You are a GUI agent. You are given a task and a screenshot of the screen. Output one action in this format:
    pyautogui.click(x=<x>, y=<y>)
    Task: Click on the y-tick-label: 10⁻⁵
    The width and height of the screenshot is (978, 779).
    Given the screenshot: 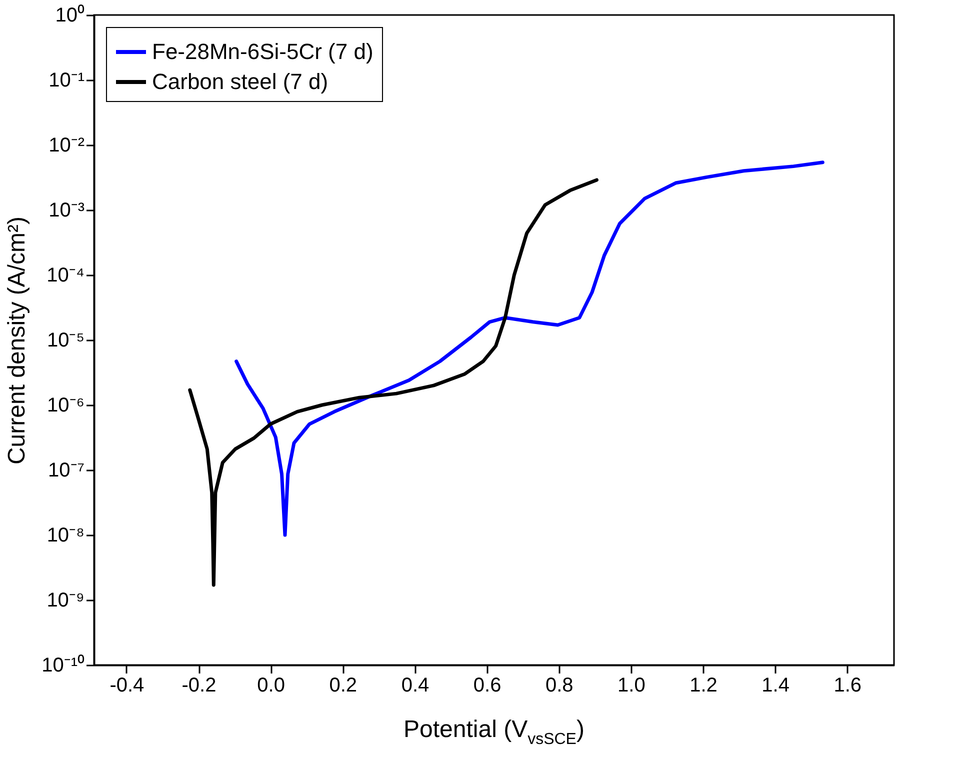 What is the action you would take?
    pyautogui.click(x=65, y=341)
    